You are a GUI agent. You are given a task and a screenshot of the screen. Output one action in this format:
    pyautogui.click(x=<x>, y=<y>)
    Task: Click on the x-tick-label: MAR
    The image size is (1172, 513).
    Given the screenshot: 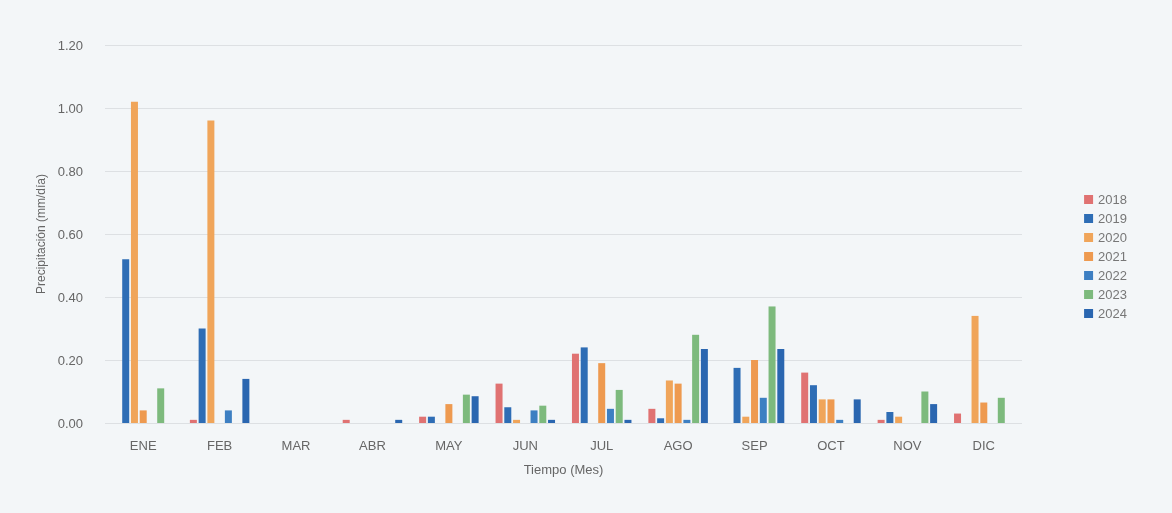 What is the action you would take?
    pyautogui.click(x=296, y=445)
    